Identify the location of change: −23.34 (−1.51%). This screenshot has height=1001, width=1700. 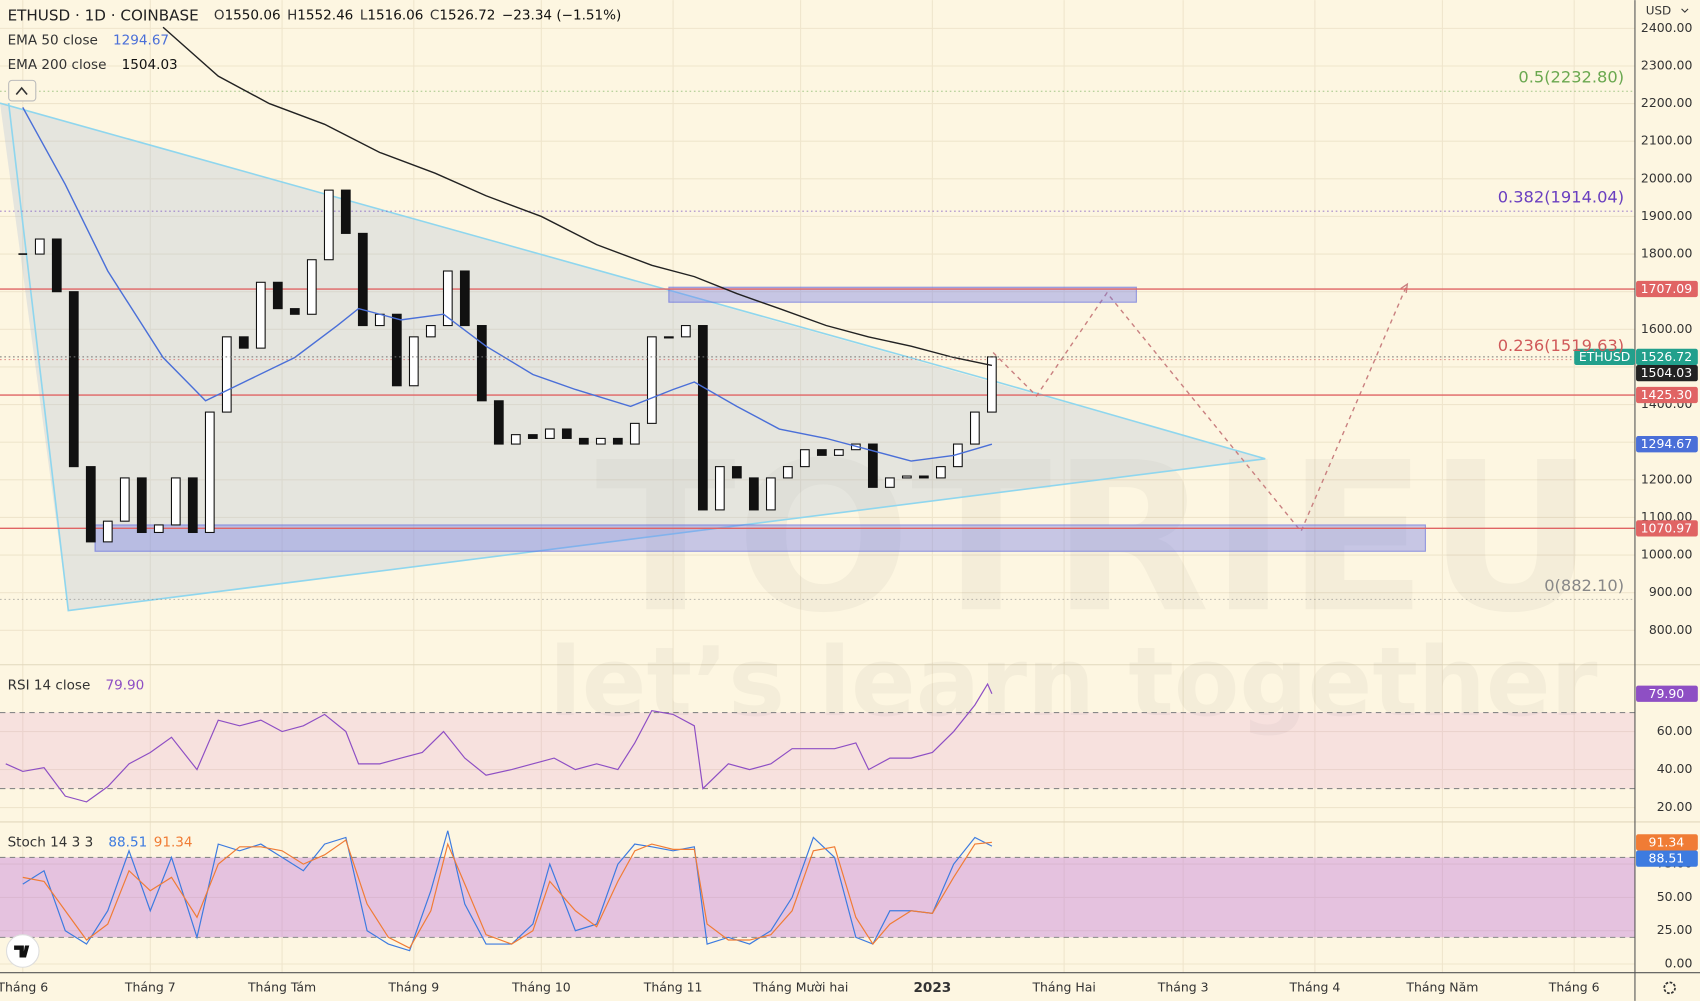
(561, 15).